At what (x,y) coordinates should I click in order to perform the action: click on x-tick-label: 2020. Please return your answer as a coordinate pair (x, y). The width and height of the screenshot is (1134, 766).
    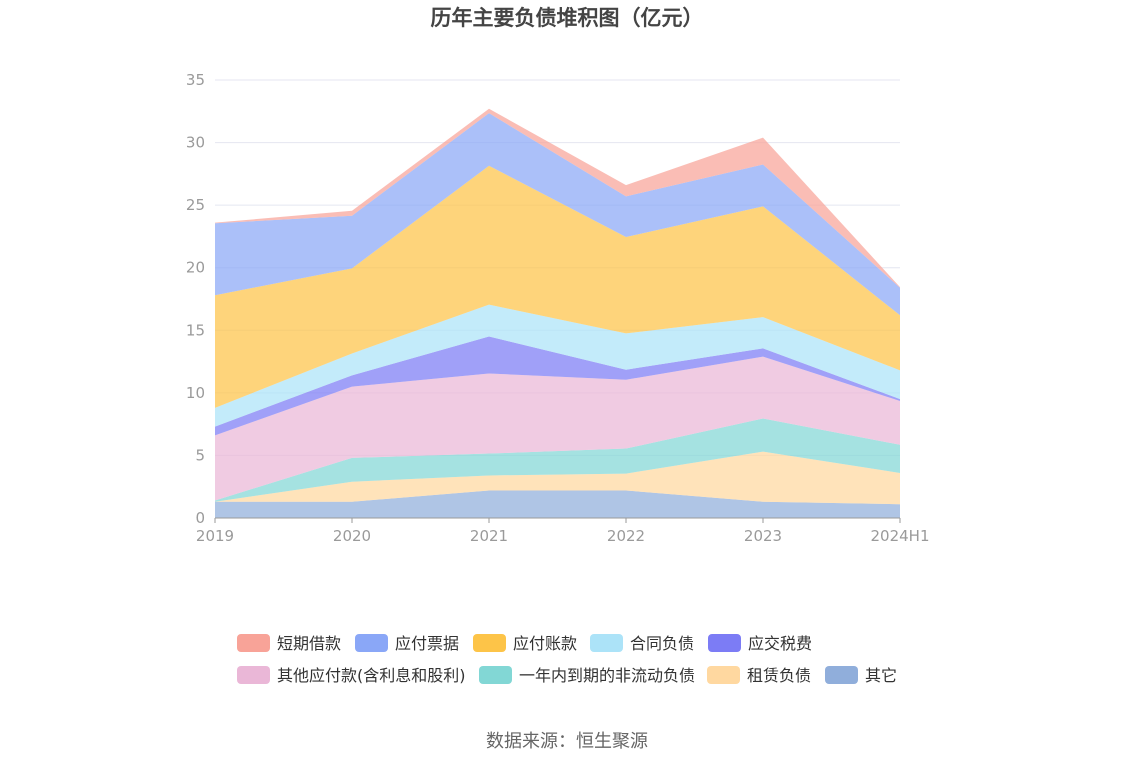
    Looking at the image, I should click on (352, 536).